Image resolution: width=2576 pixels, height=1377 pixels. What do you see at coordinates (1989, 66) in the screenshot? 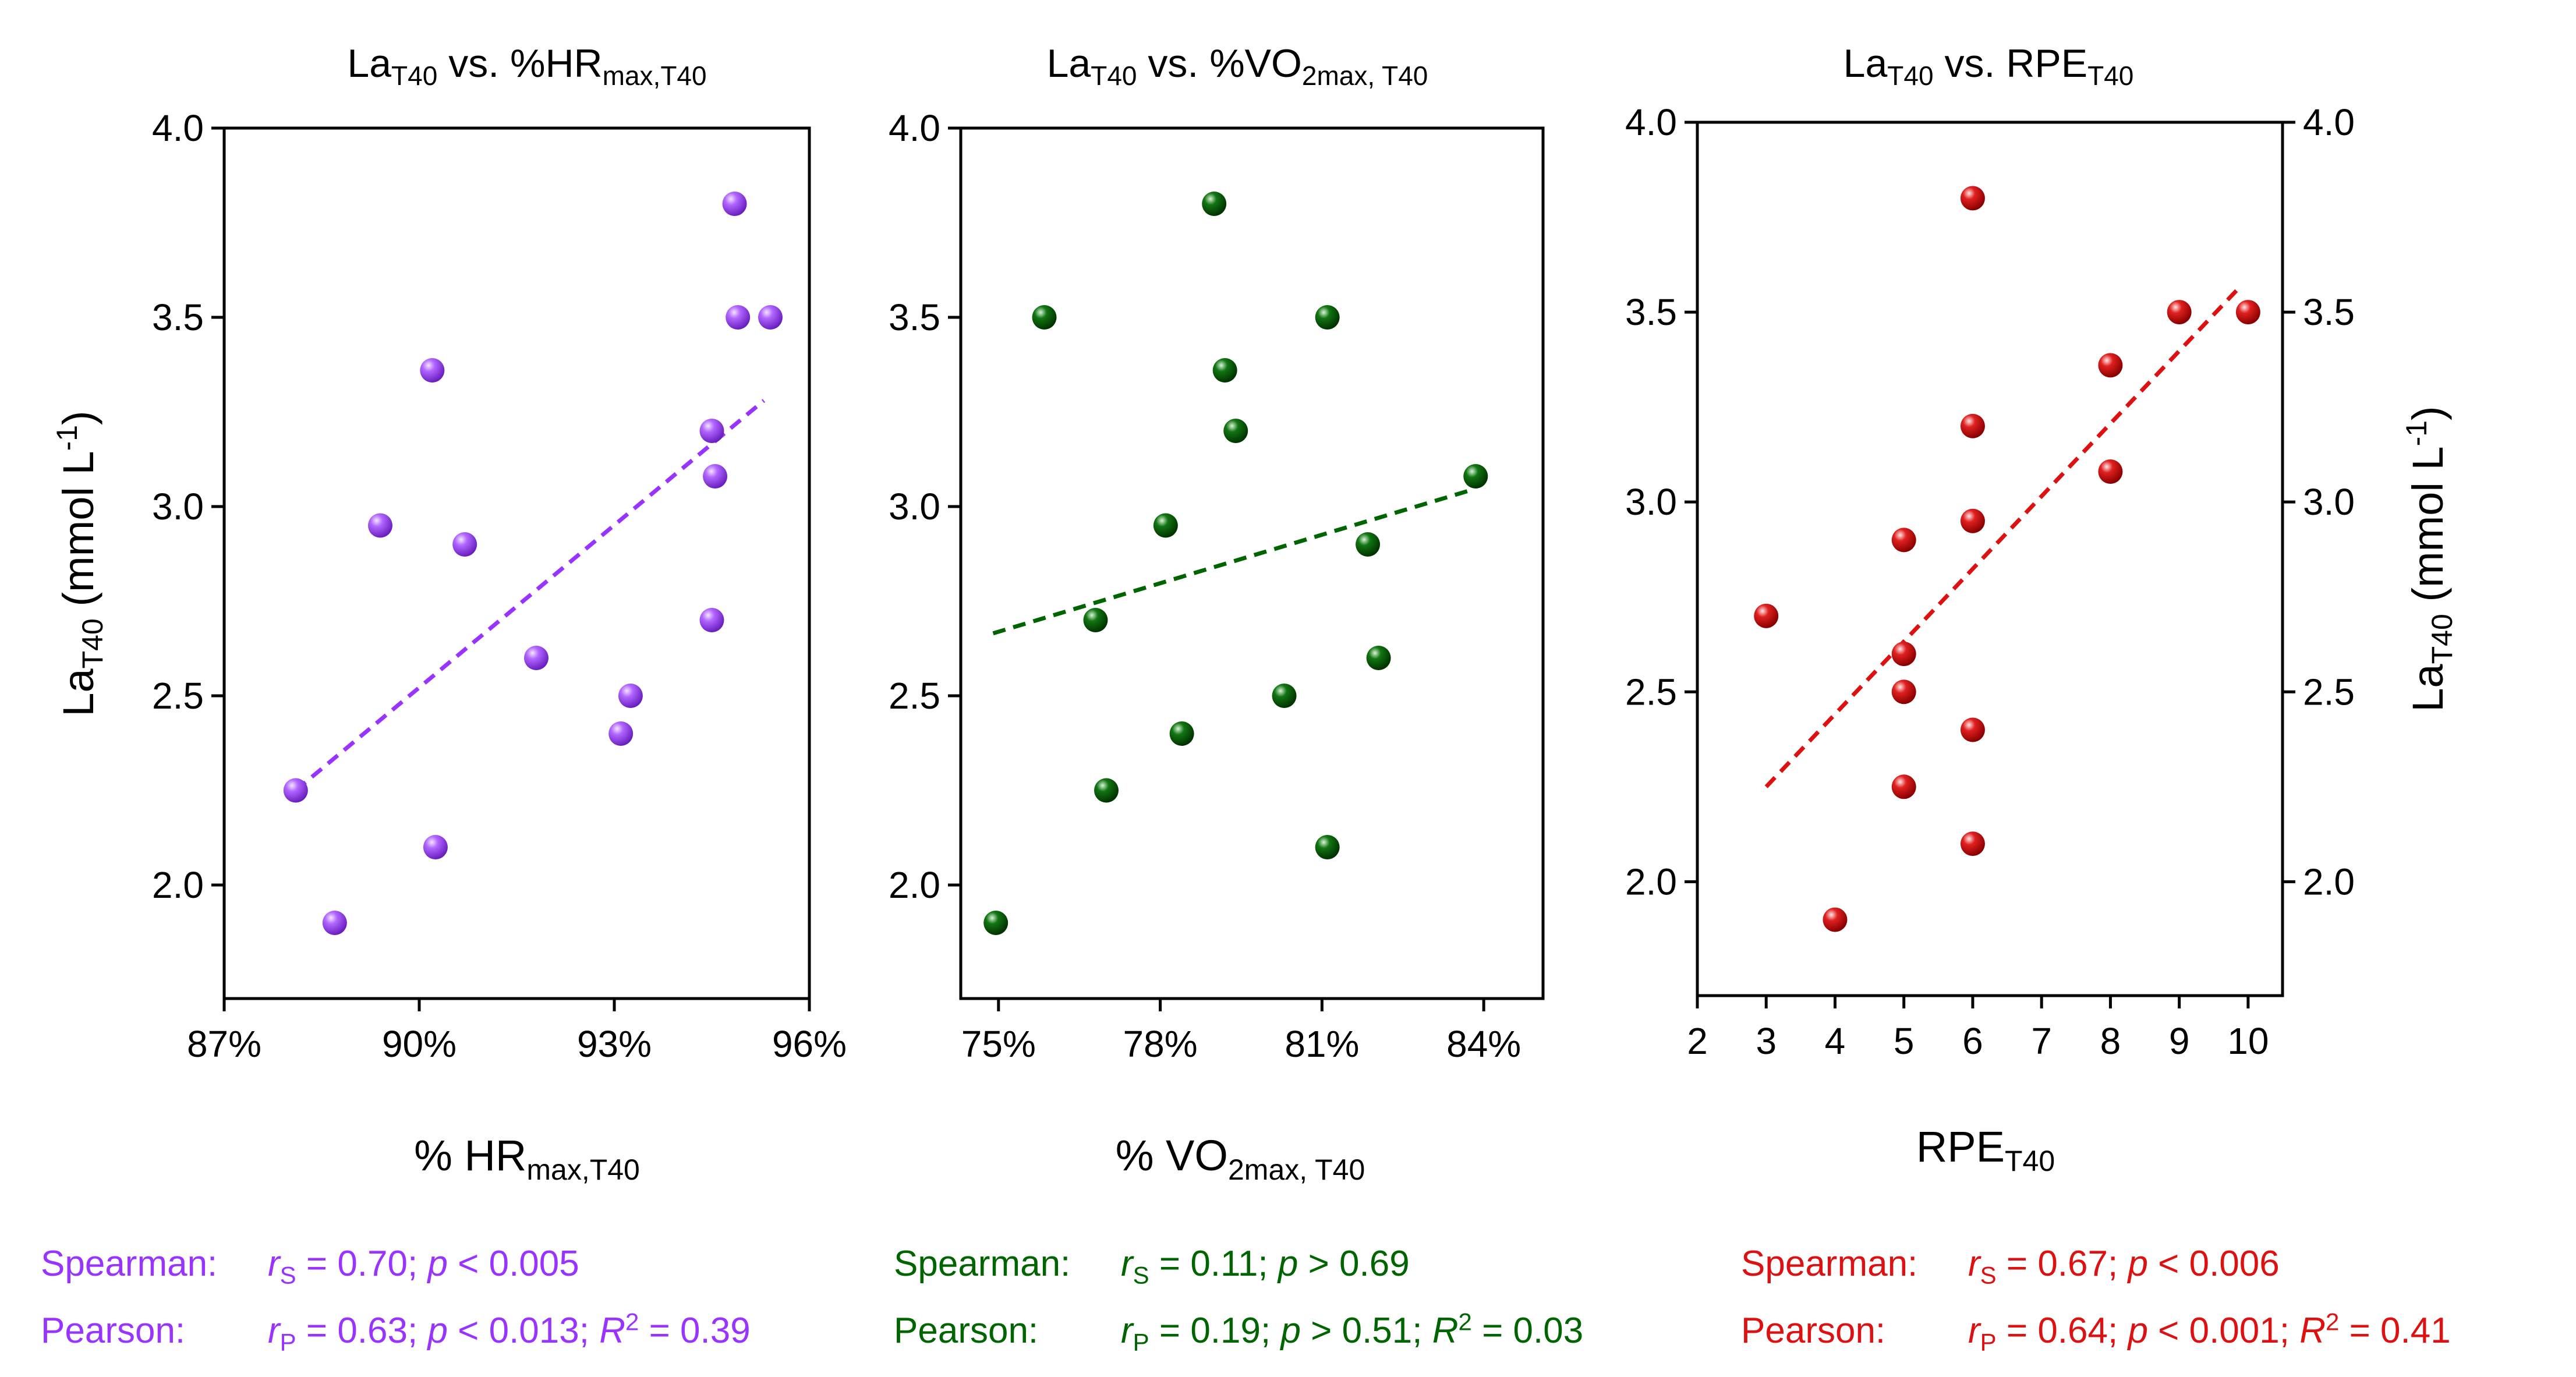
I see `chart-title: LaT40 vs. RPET40` at bounding box center [1989, 66].